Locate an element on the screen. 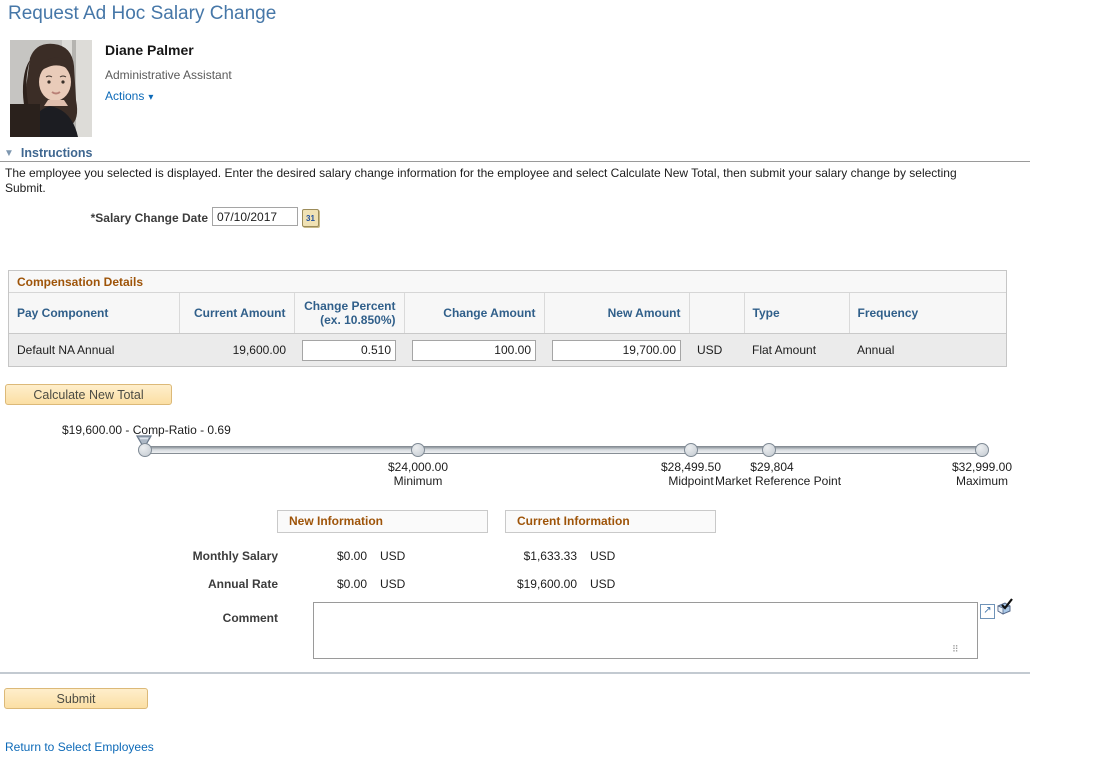 The image size is (1103, 760). col-new-amount: New Amount is located at coordinates (617, 313).